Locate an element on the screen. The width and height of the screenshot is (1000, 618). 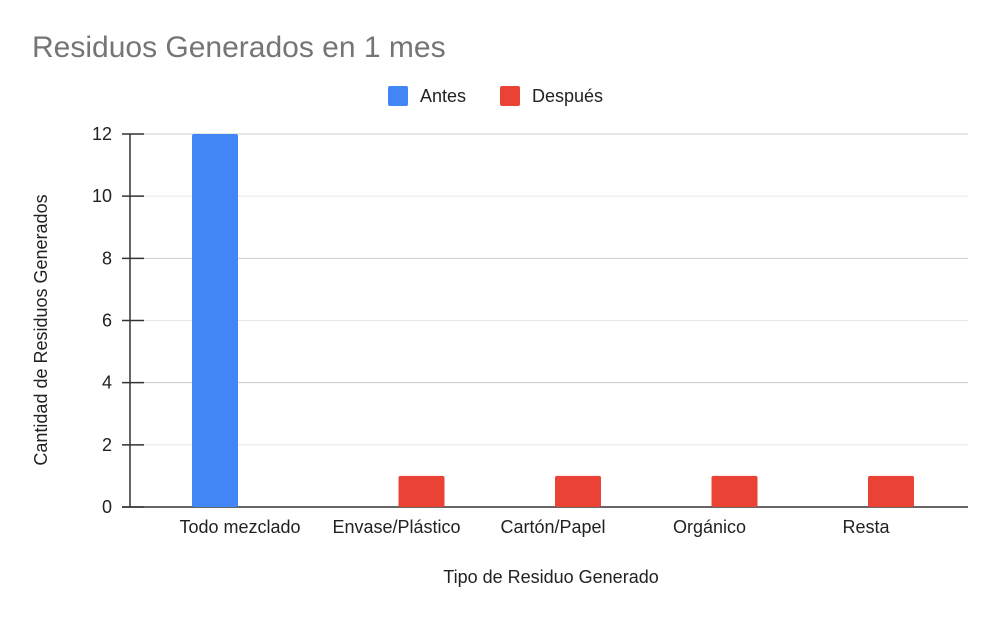
y-axis-label: Cantidad de Residuos Generados is located at coordinates (41, 329).